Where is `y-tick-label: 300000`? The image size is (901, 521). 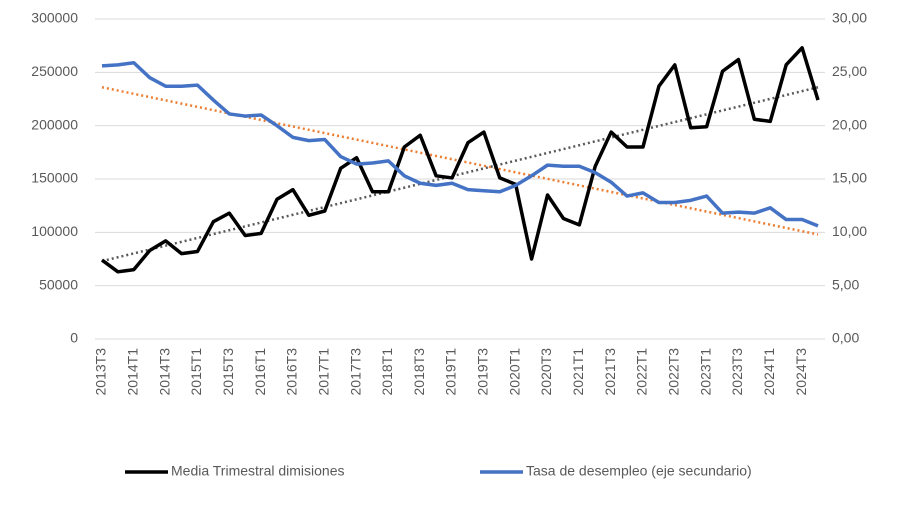 y-tick-label: 300000 is located at coordinates (54, 18).